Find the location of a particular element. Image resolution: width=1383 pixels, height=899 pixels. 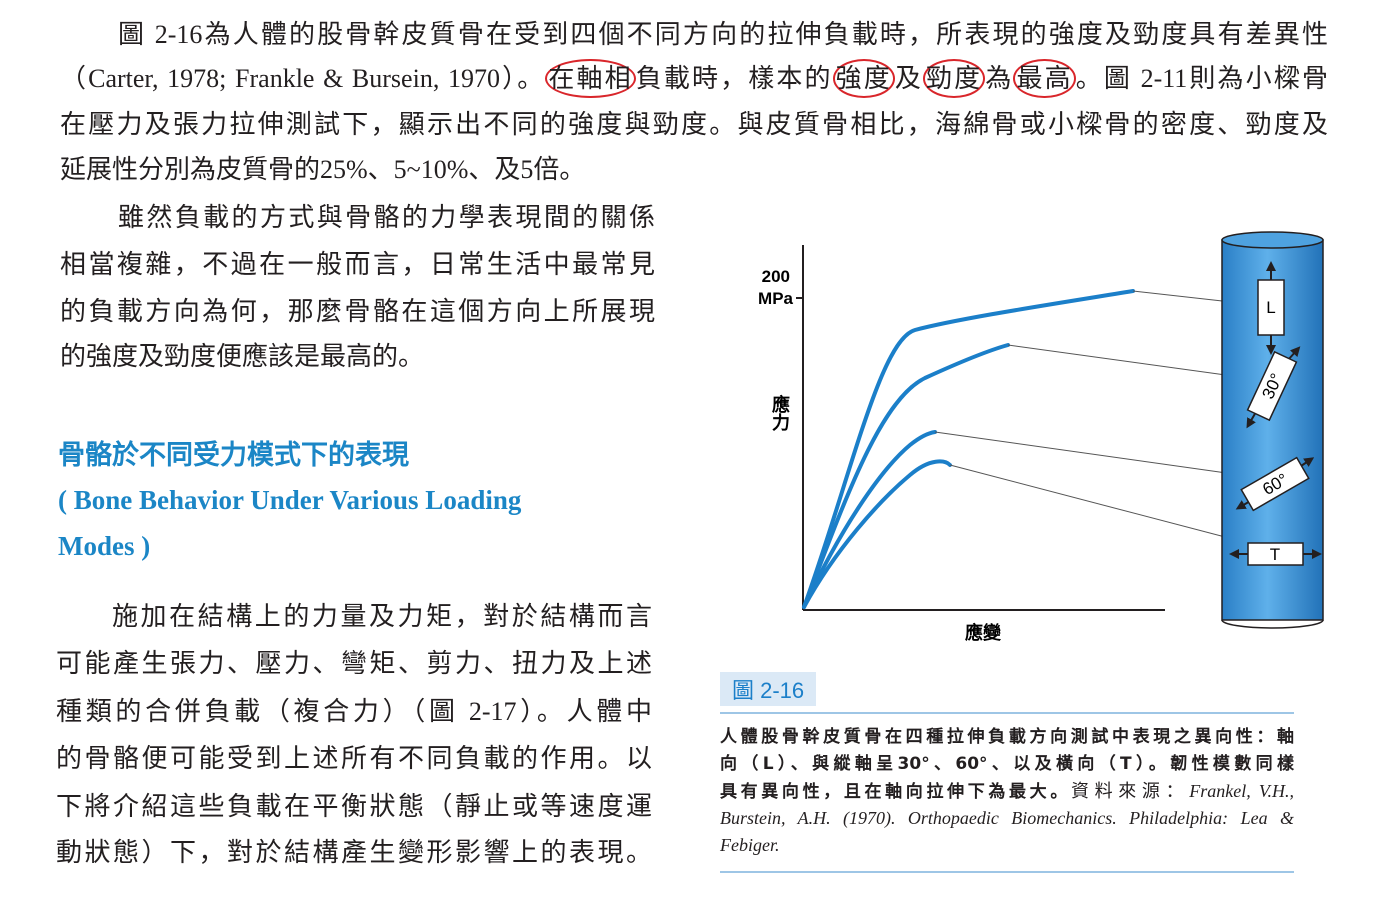

highlight: 強度 is located at coordinates (863, 78).